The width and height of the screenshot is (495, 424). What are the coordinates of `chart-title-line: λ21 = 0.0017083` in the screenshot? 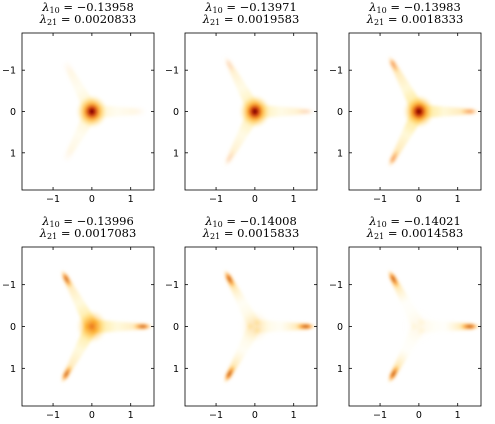 It's located at (88, 235).